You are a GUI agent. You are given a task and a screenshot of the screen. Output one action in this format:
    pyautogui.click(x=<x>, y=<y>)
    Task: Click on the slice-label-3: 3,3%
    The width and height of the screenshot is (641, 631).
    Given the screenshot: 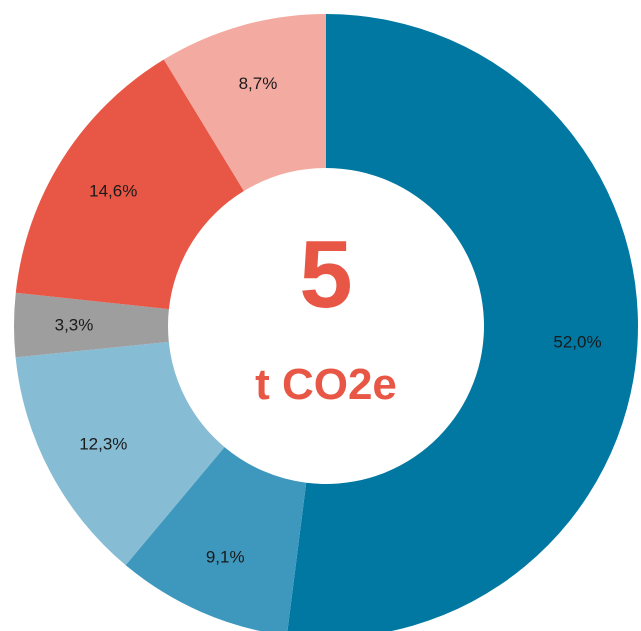 What is the action you would take?
    pyautogui.click(x=74, y=325)
    